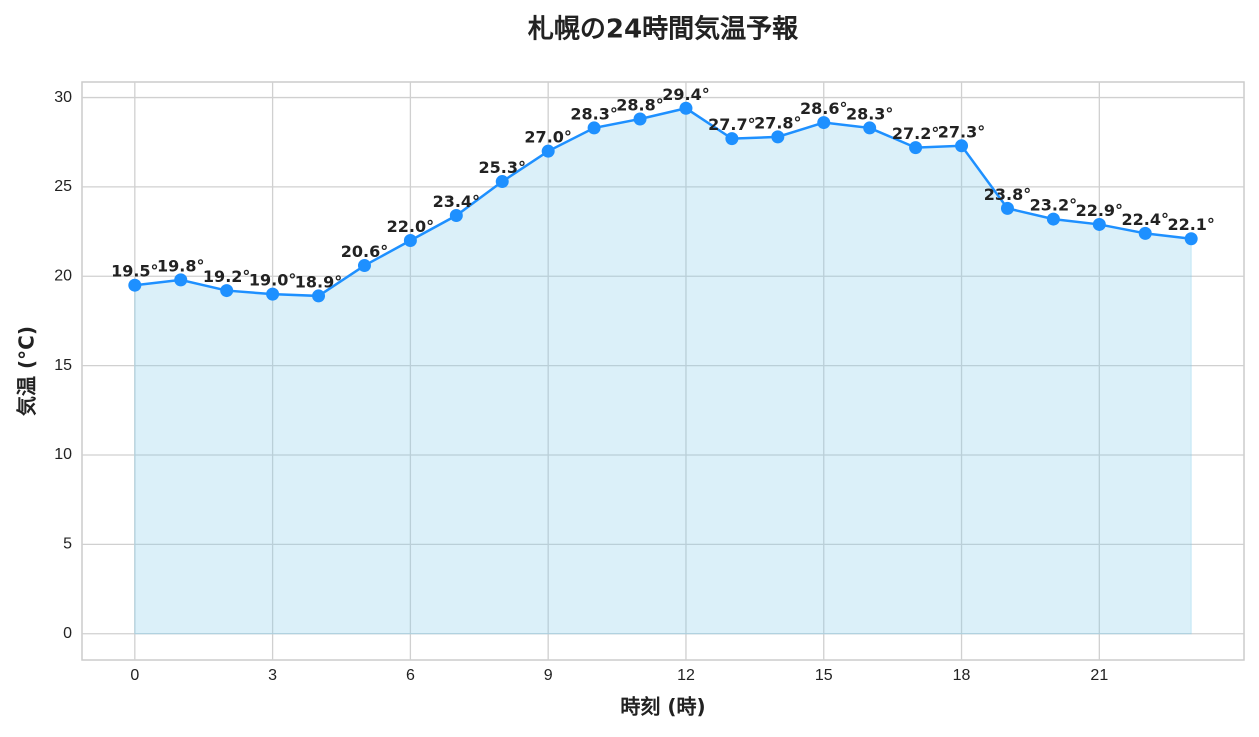 This screenshot has height=737, width=1259. What do you see at coordinates (272, 280) in the screenshot?
I see `data-label: 19.0°` at bounding box center [272, 280].